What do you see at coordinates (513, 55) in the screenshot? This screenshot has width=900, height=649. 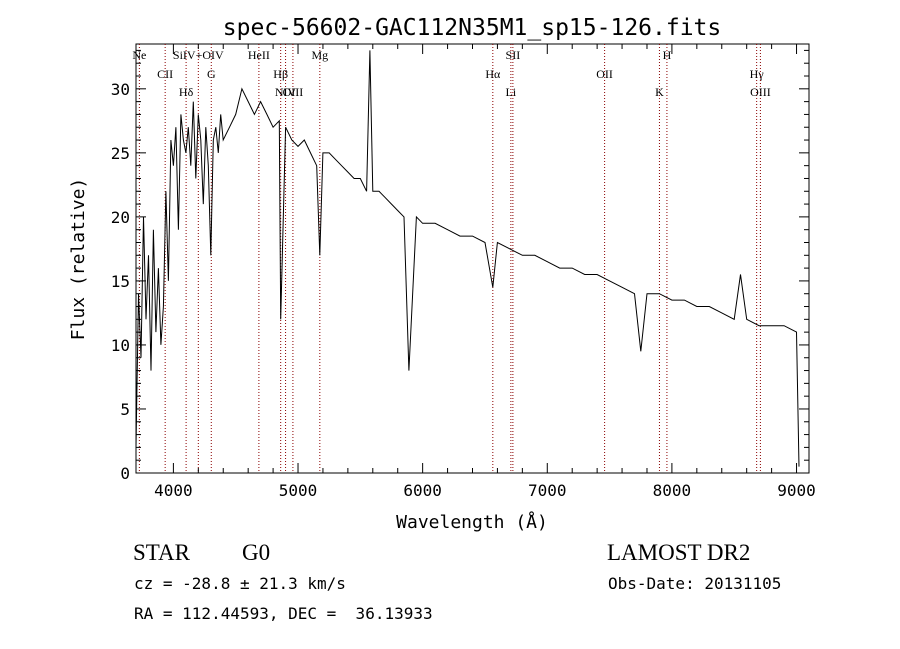 I see `line-marker-label-12: SII` at bounding box center [513, 55].